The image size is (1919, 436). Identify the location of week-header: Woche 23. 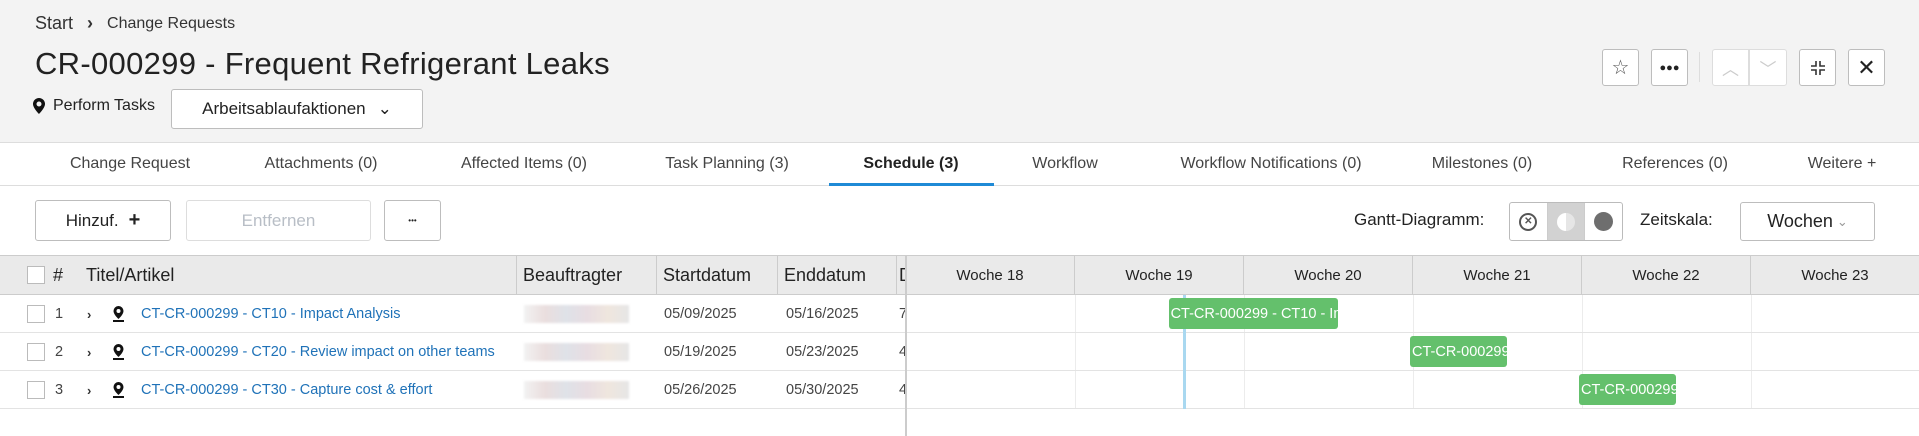
(1835, 275).